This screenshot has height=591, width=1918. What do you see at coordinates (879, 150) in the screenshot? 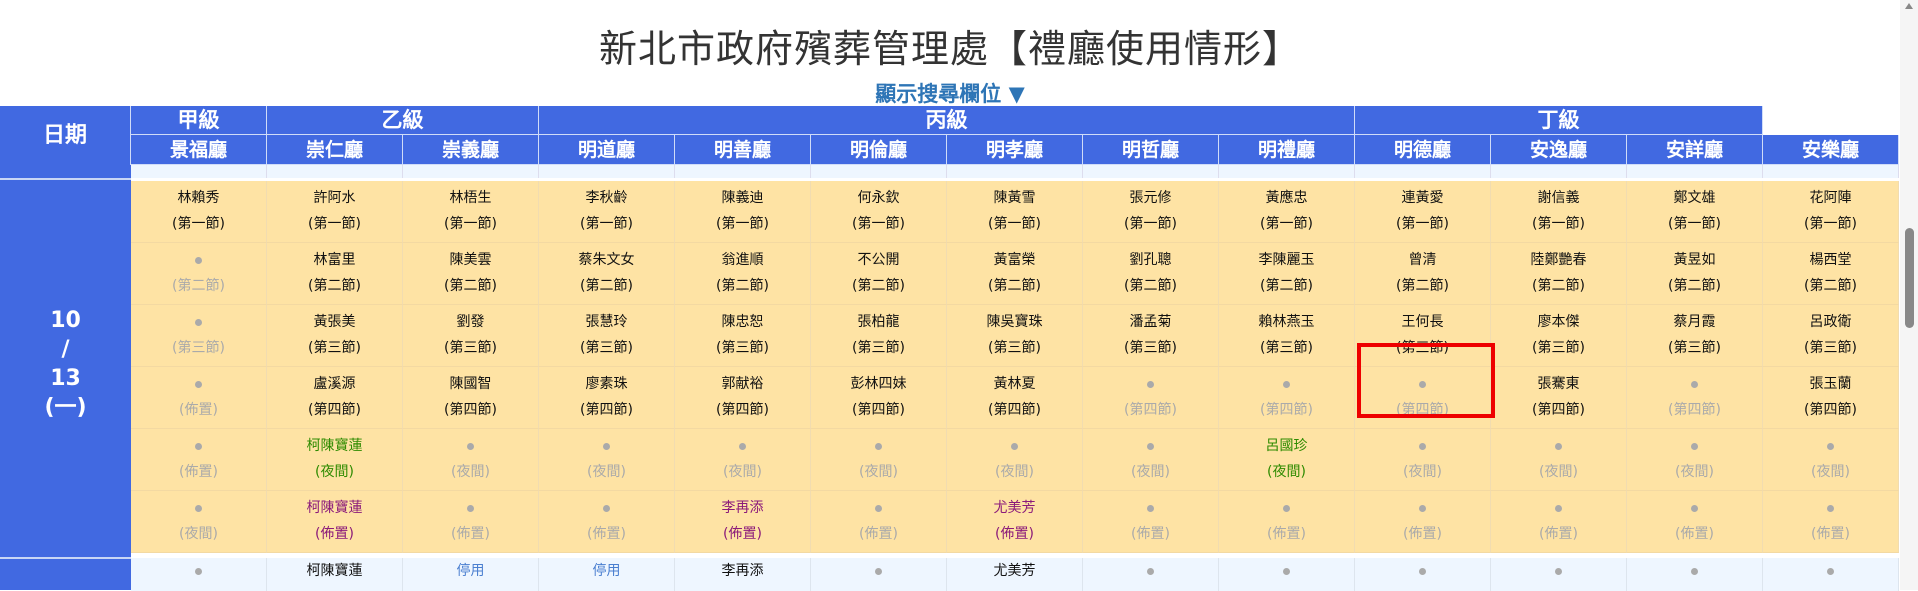
I see `hall-header: 明倫廳` at bounding box center [879, 150].